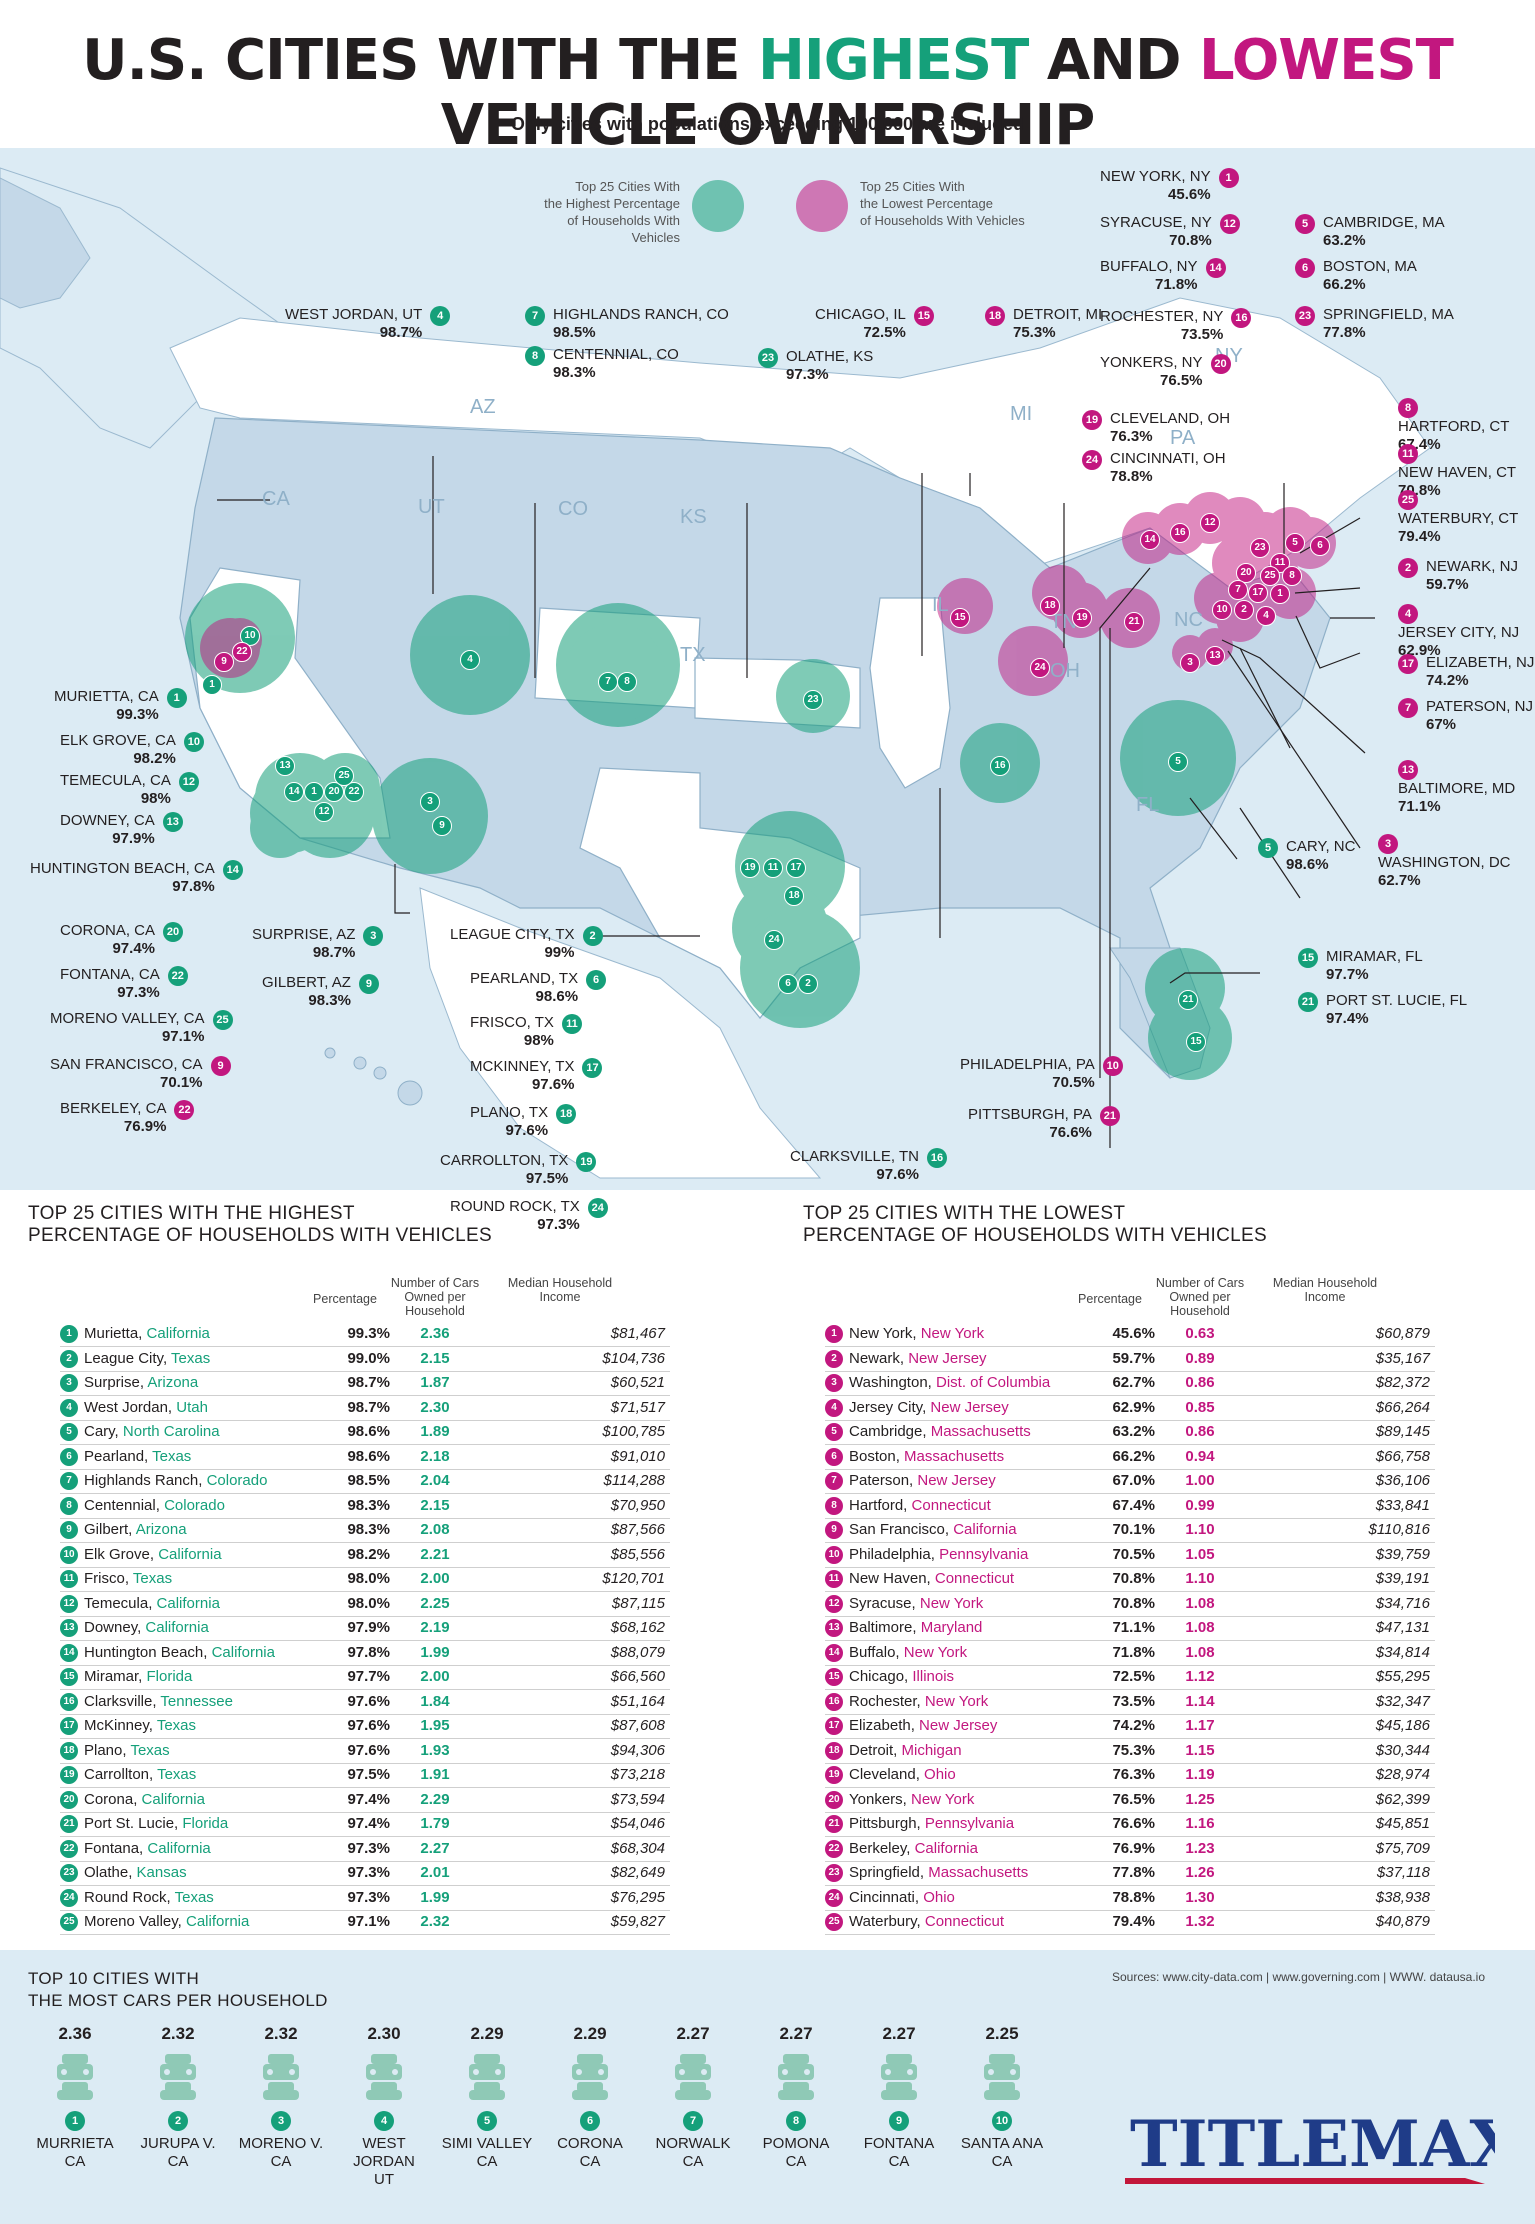  What do you see at coordinates (590, 2121) in the screenshot?
I see `top10-rank-badge: 6` at bounding box center [590, 2121].